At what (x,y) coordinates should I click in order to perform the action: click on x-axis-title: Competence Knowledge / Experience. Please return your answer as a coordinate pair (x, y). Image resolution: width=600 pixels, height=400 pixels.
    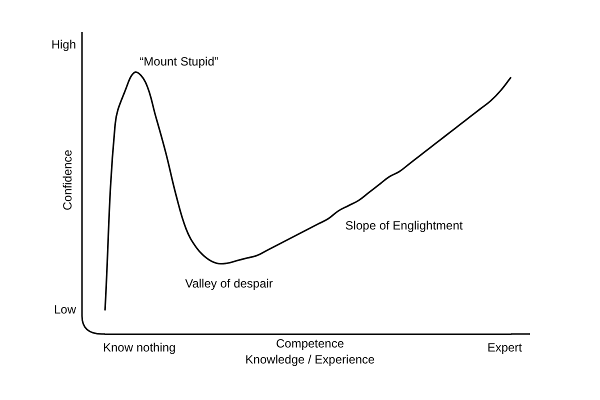
    Looking at the image, I should click on (310, 351).